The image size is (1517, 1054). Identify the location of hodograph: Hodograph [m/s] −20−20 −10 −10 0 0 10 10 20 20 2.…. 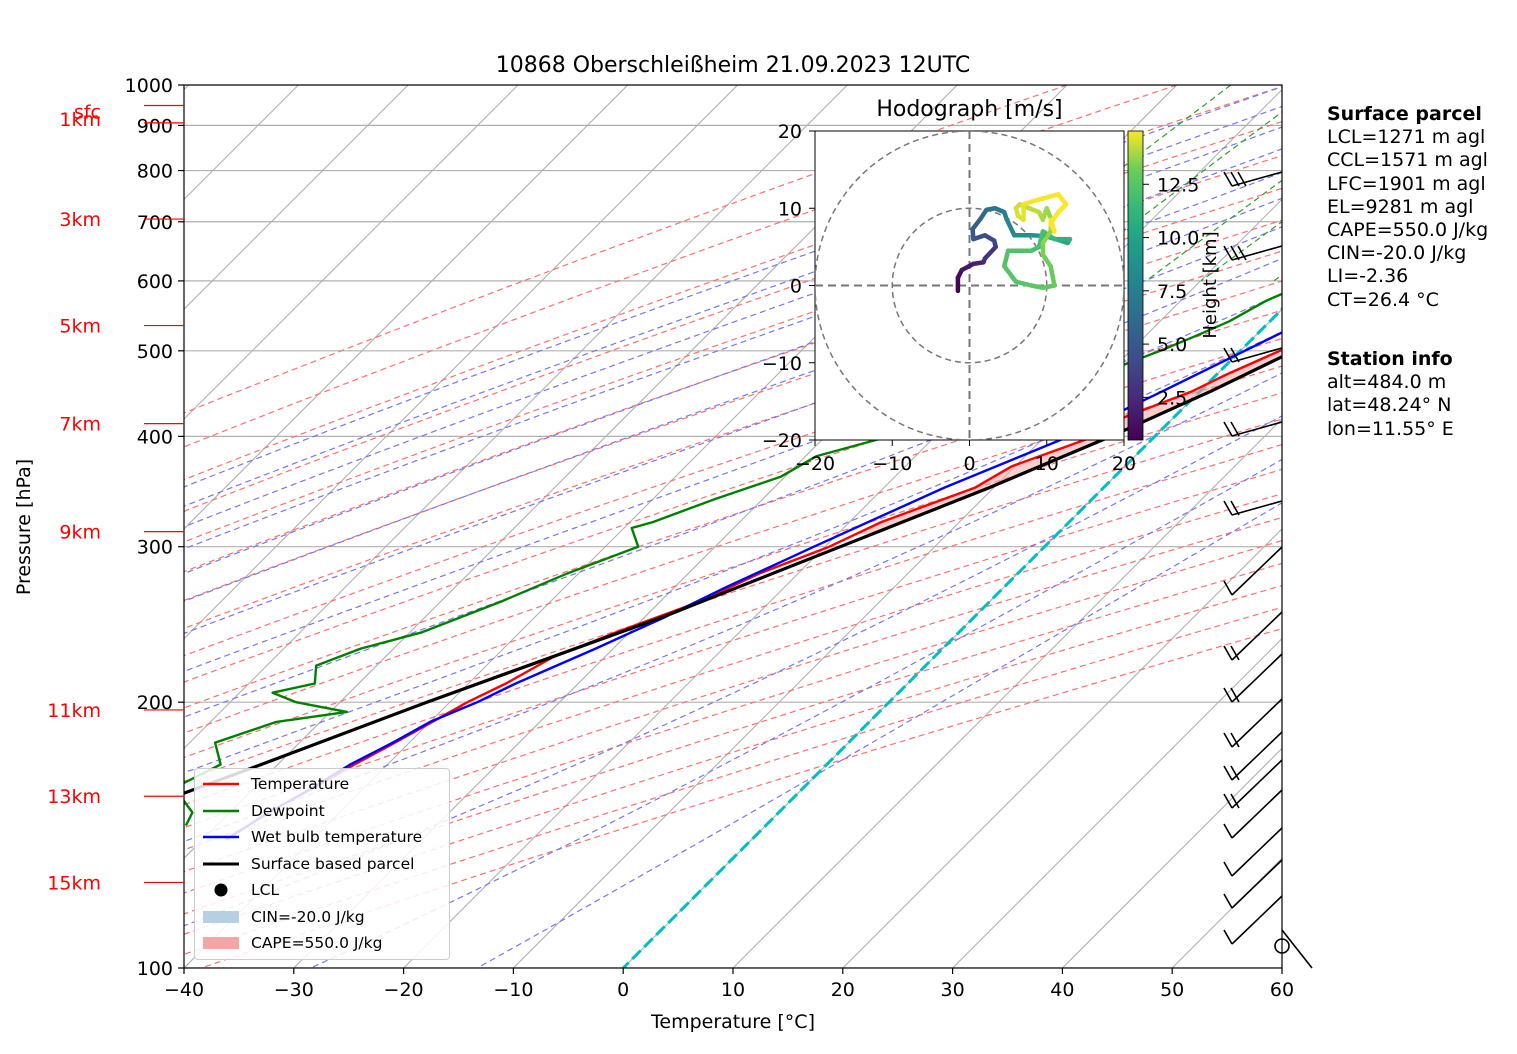
(991, 286).